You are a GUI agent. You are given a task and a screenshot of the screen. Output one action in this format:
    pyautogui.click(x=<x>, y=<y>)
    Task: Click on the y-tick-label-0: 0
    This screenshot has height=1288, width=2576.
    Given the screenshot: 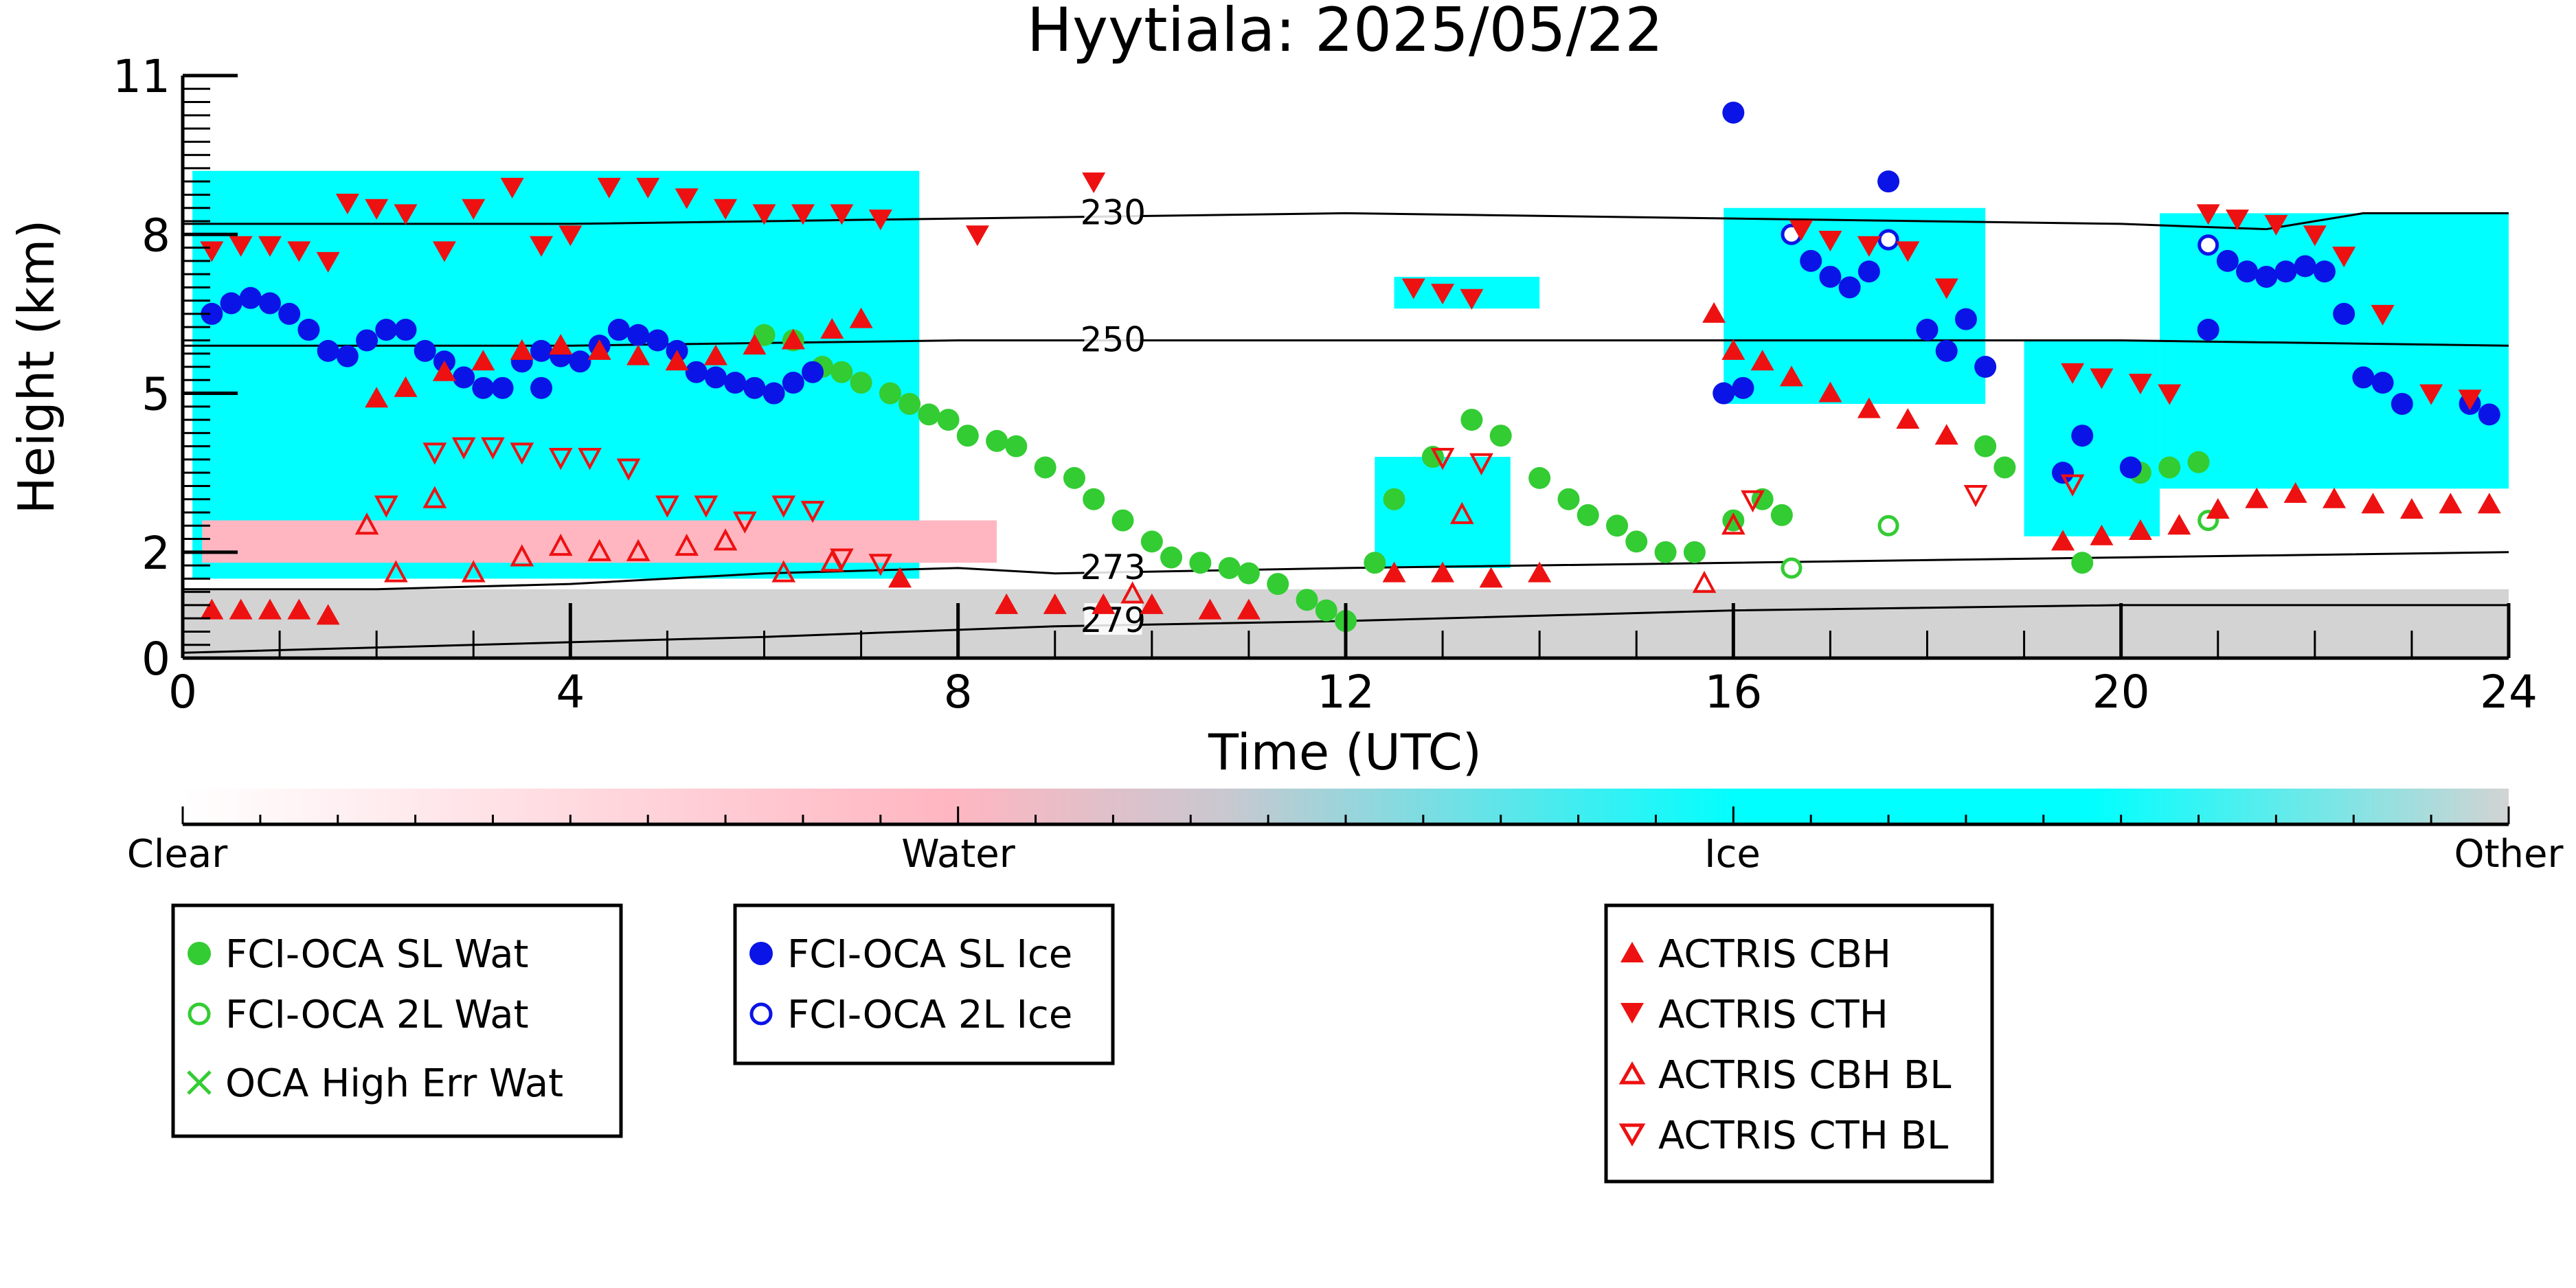 What is the action you would take?
    pyautogui.click(x=156, y=659)
    